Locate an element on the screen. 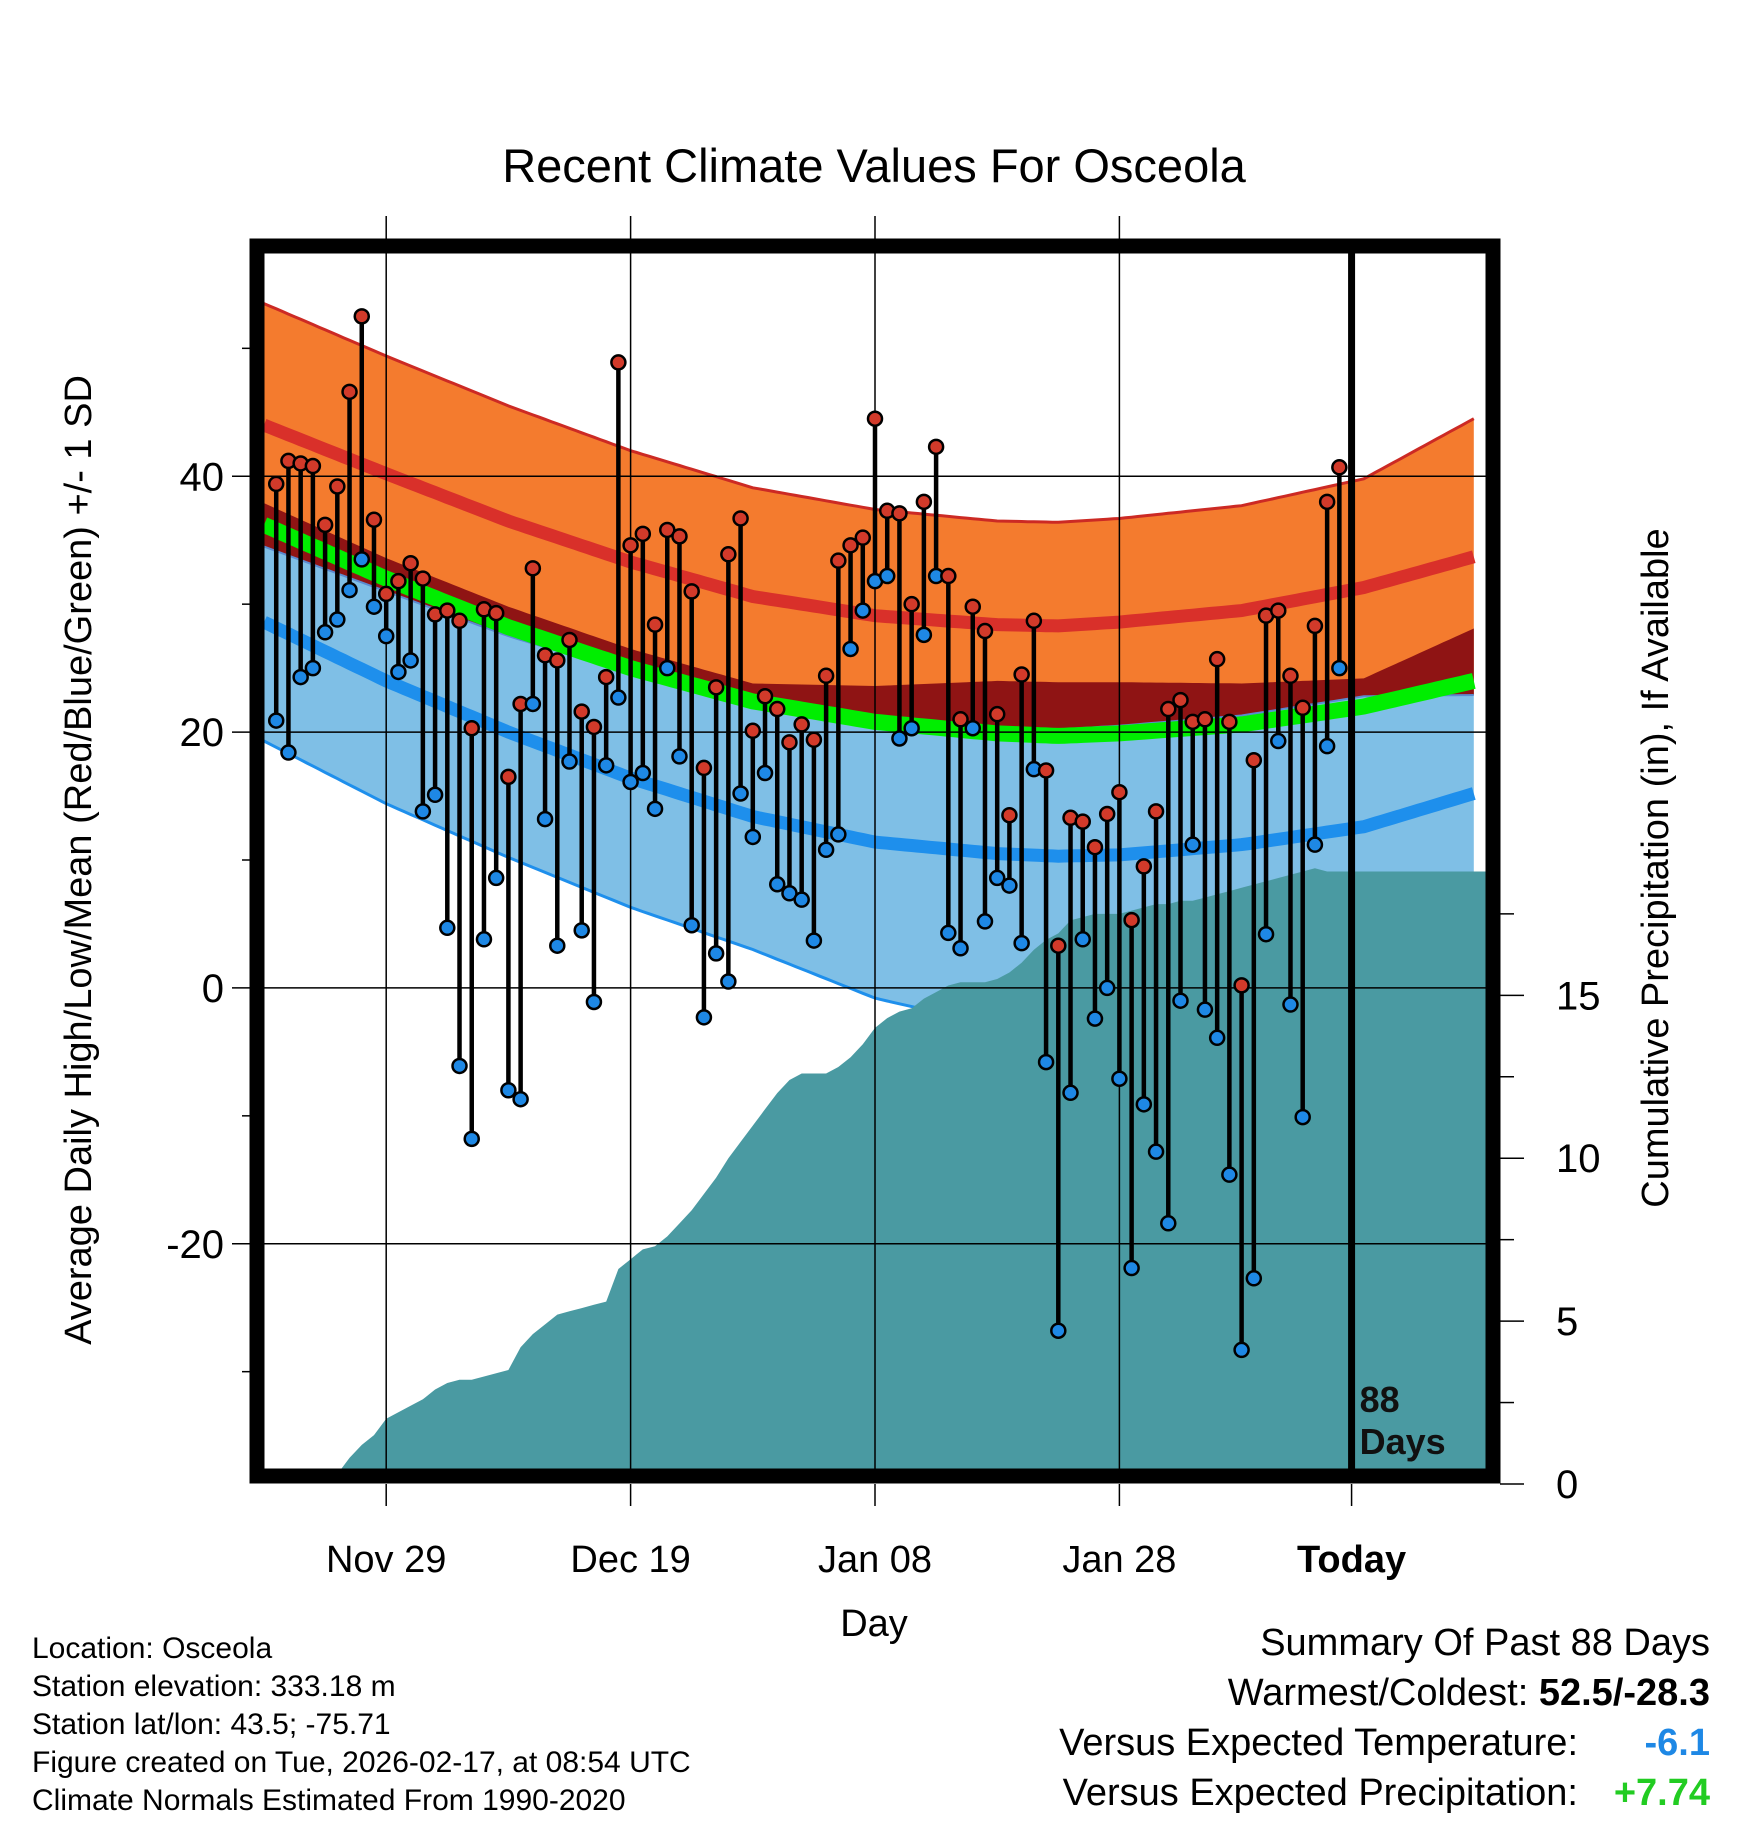  y2-tick-label: 0 is located at coordinates (1567, 1485).